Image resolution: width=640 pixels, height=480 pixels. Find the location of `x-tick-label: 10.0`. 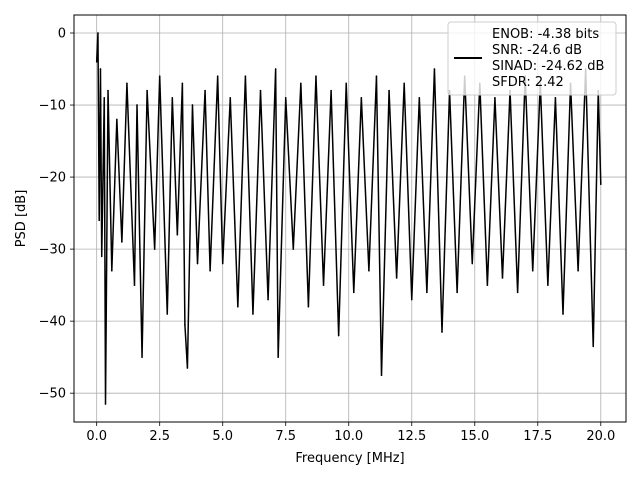

x-tick-label: 10.0 is located at coordinates (348, 436).